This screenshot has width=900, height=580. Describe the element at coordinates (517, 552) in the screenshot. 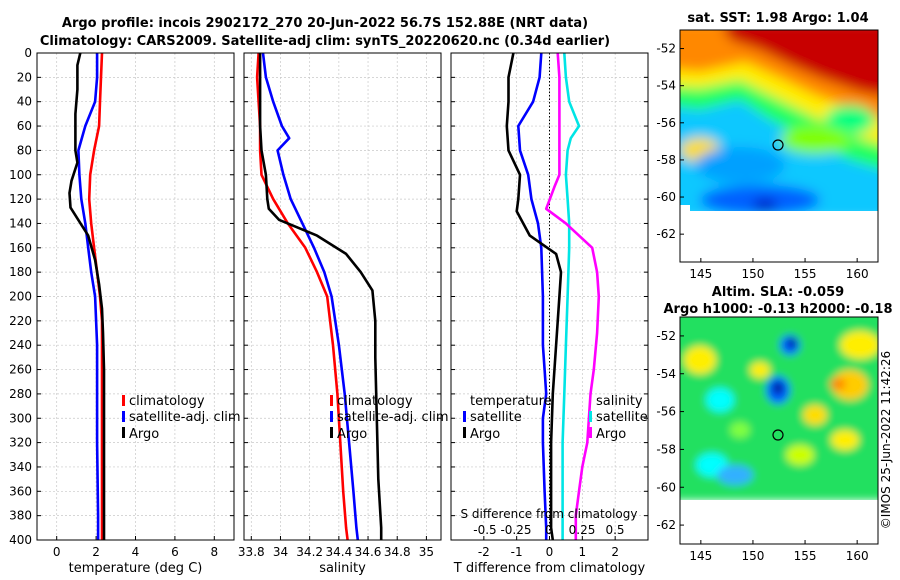

I see `x-tick-label: -1` at that location.